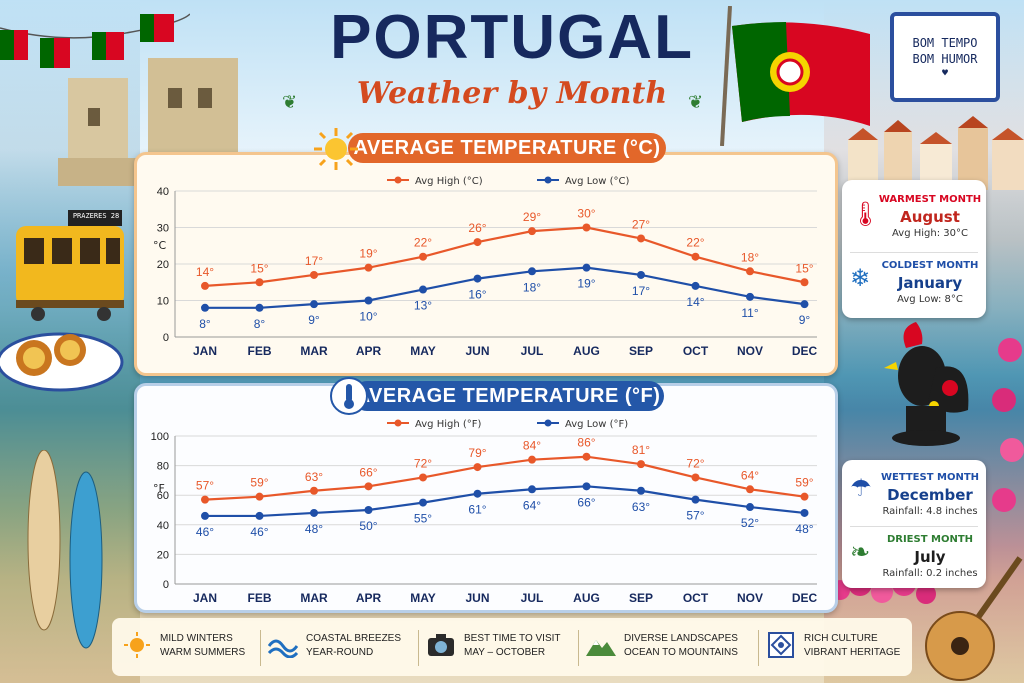 Image resolution: width=1024 pixels, height=683 pixels. What do you see at coordinates (681, 638) in the screenshot?
I see `feature-line-1: DIVERSE LANDSCAPES` at bounding box center [681, 638].